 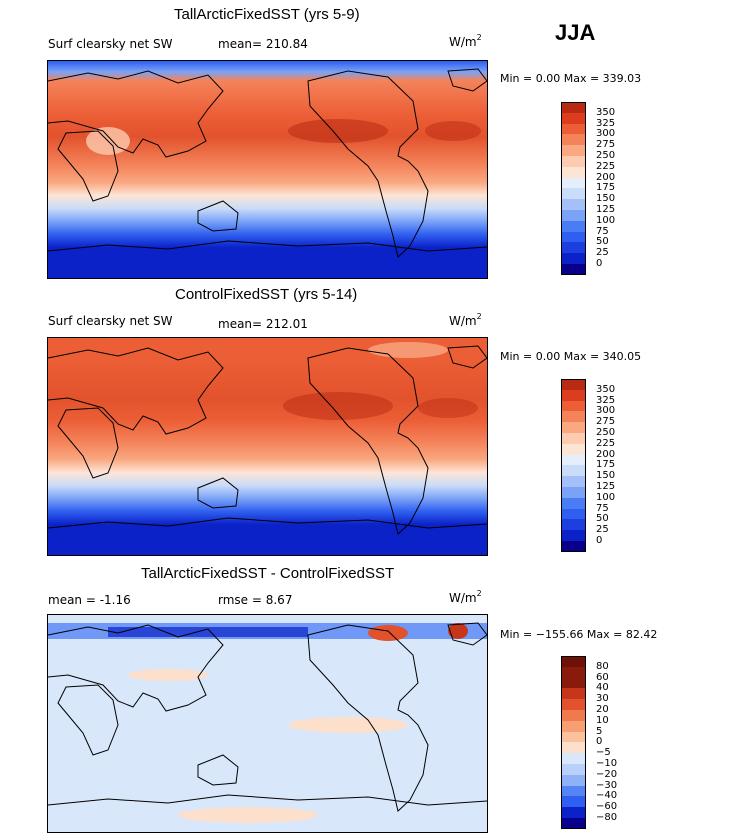 I want to click on panel1-colorbar-tick: 50, so click(x=602, y=242).